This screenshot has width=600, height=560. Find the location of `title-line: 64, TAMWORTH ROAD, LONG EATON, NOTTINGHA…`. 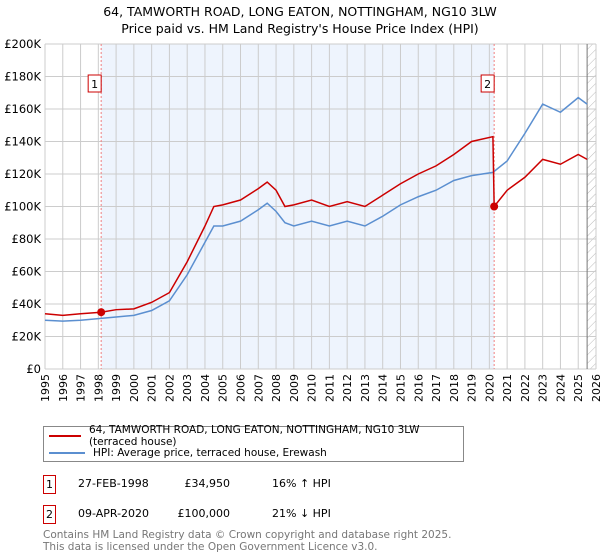

title-line: 64, TAMWORTH ROAD, LONG EATON, NOTTINGHA… is located at coordinates (300, 11).